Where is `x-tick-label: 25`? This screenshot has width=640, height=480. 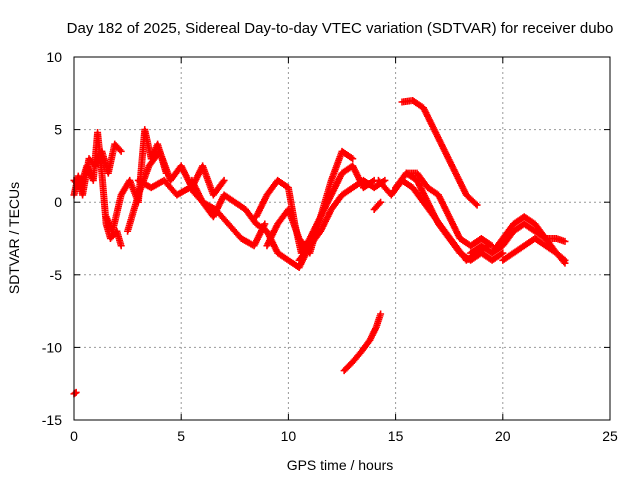
x-tick-label: 25 is located at coordinates (610, 436).